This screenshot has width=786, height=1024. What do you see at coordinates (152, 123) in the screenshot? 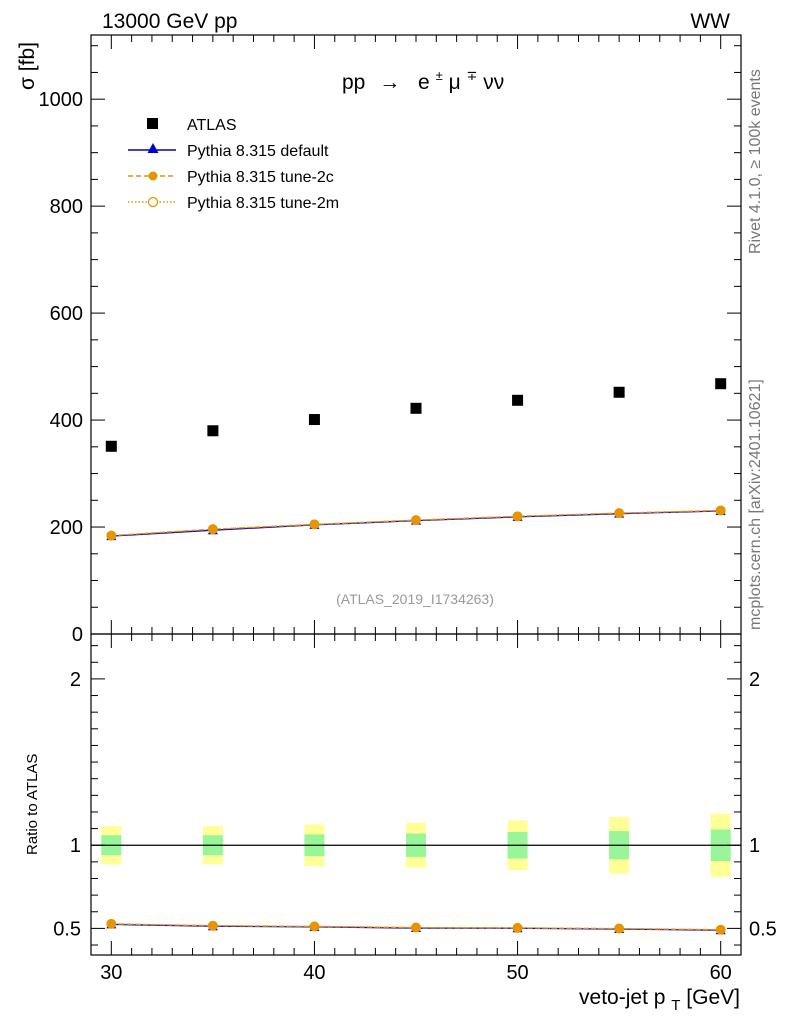
I see `legend-marker-atlas` at bounding box center [152, 123].